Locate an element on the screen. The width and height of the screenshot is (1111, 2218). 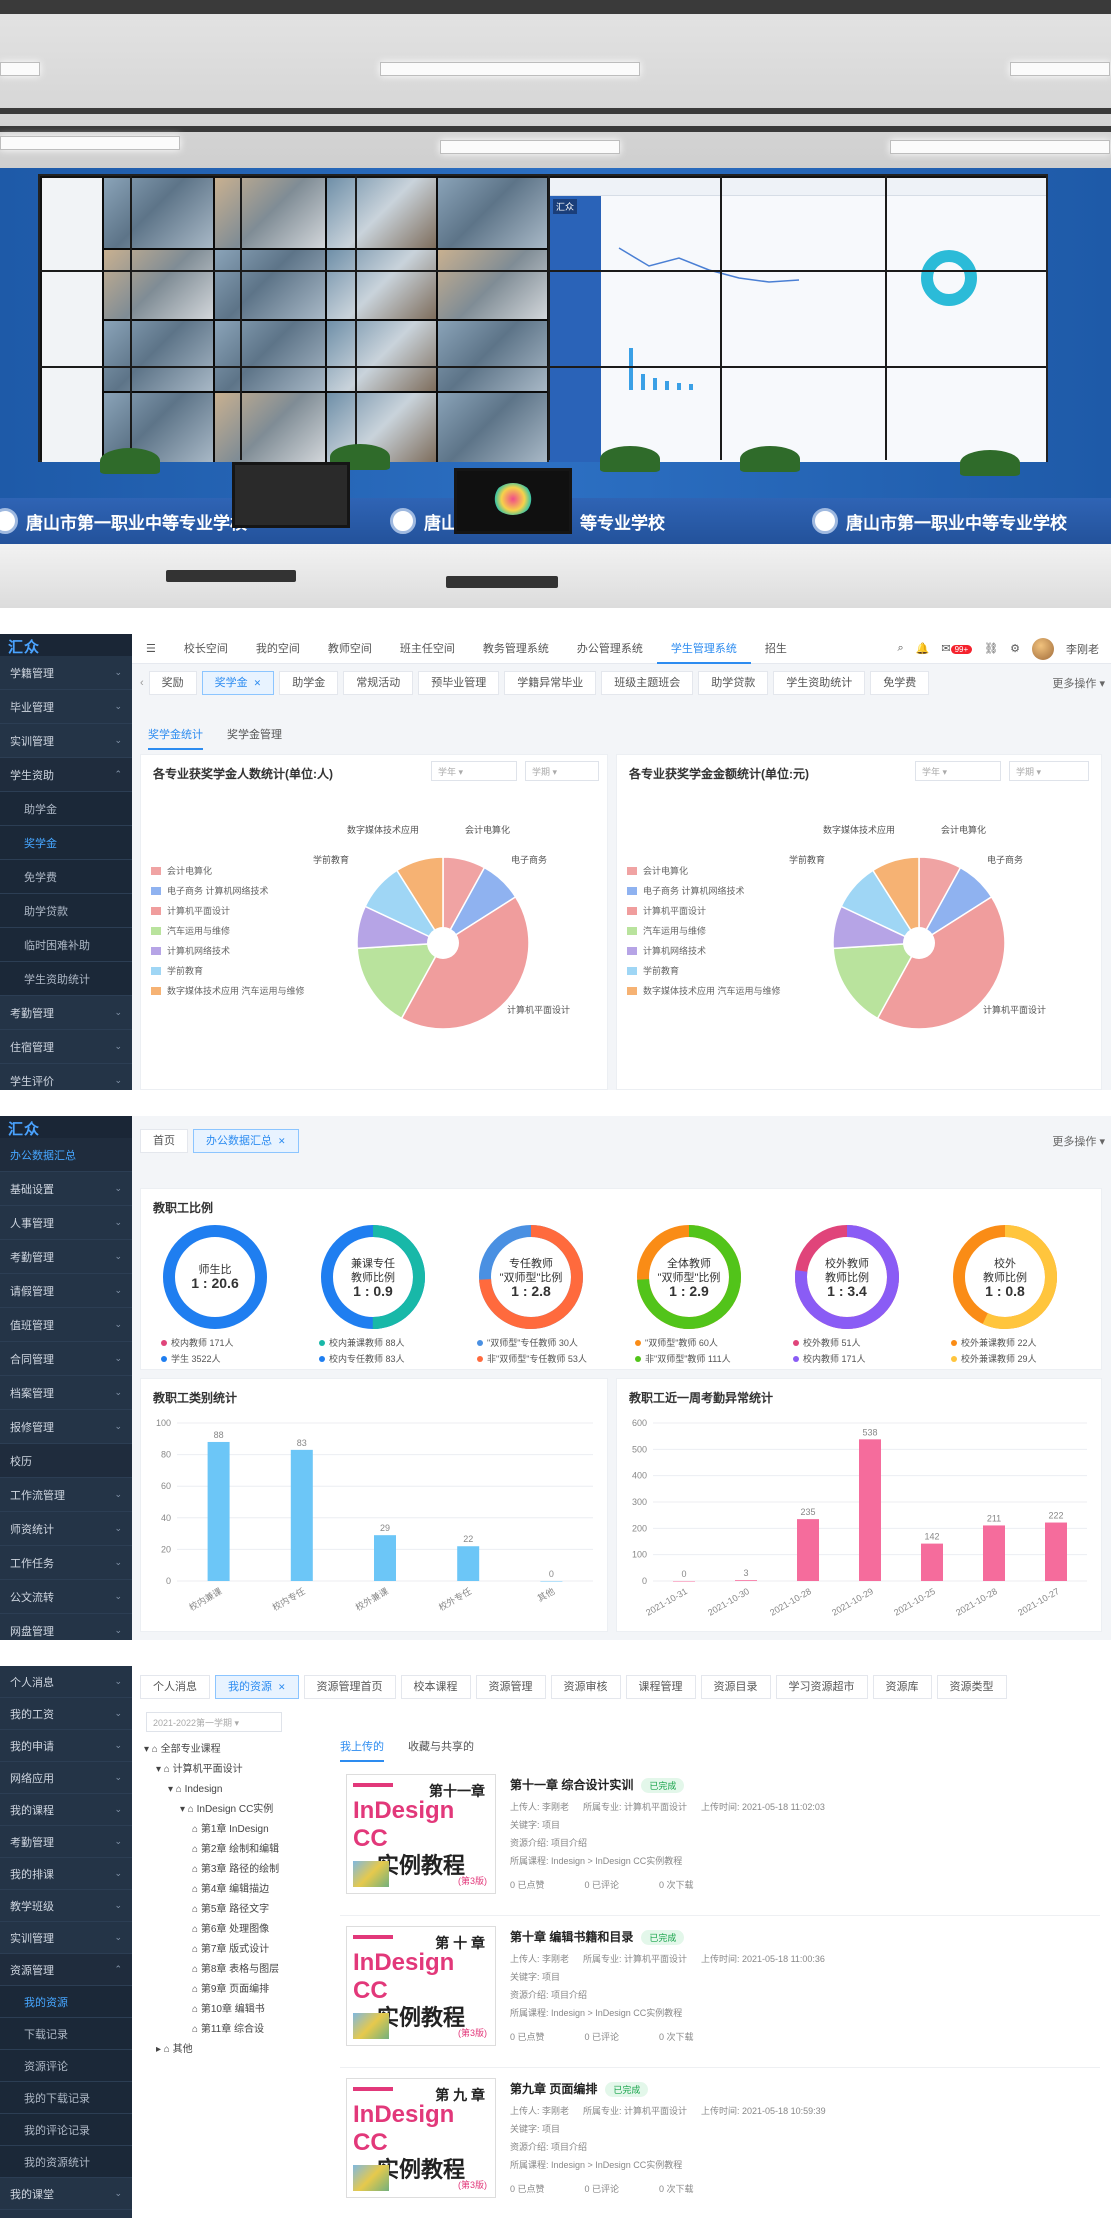
tab: 资源库 is located at coordinates (902, 1687).